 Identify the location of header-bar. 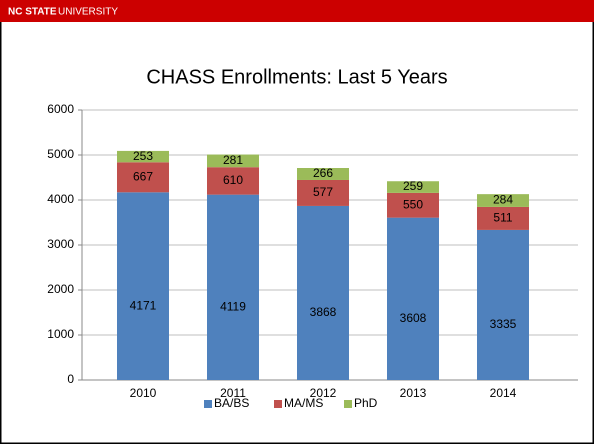
(297, 11).